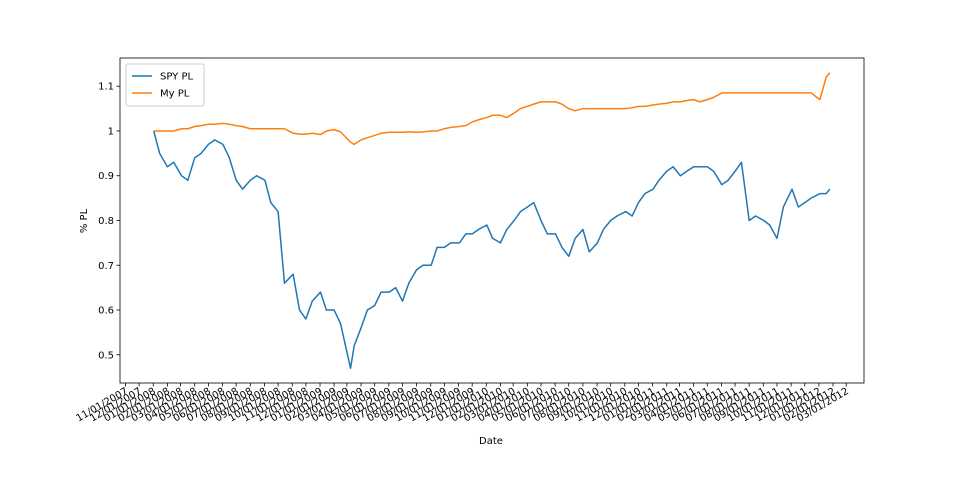  I want to click on legend-label: SPY PL, so click(176, 77).